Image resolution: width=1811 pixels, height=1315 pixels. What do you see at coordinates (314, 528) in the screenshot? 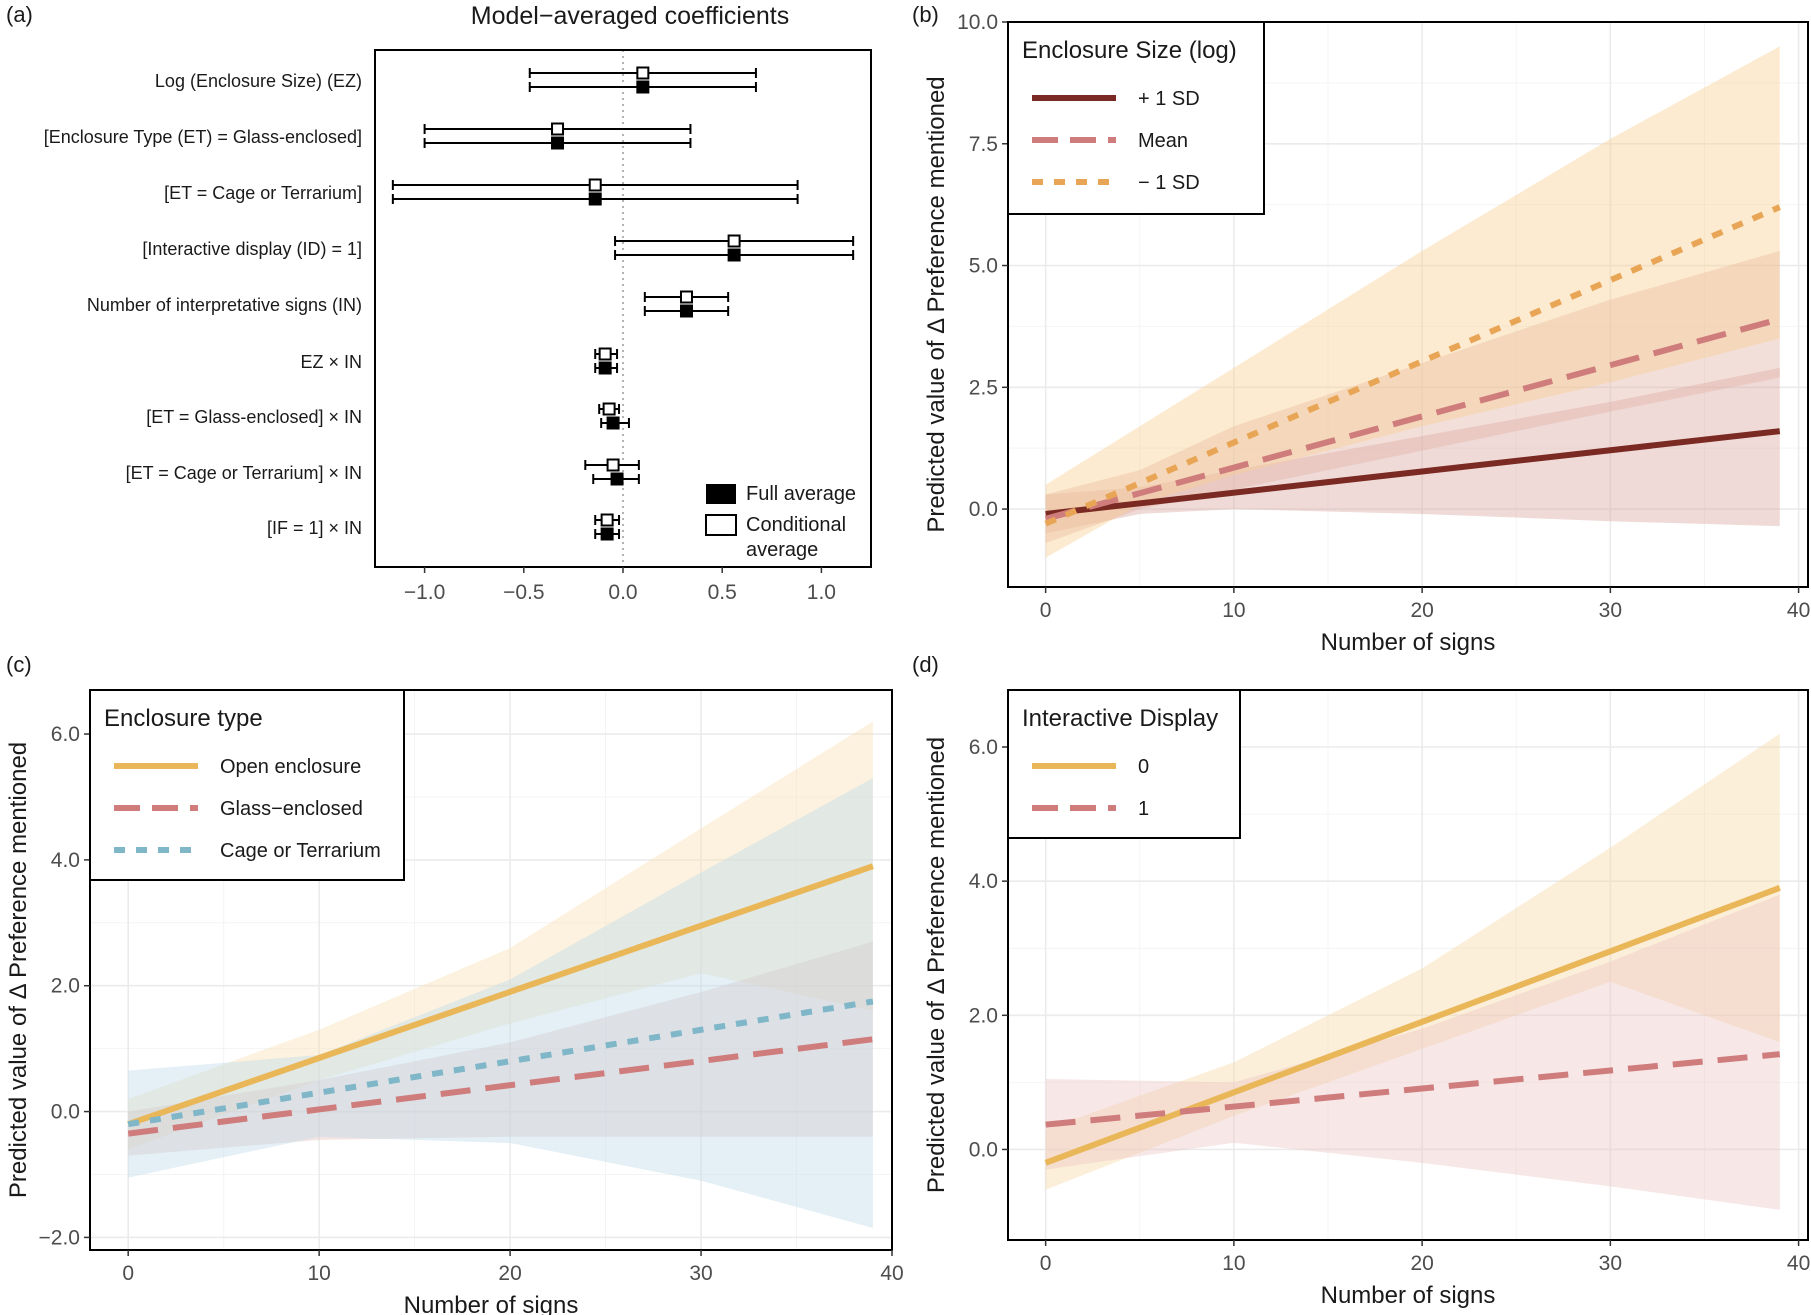
I see `coef-label: [IF = 1] × IN` at bounding box center [314, 528].